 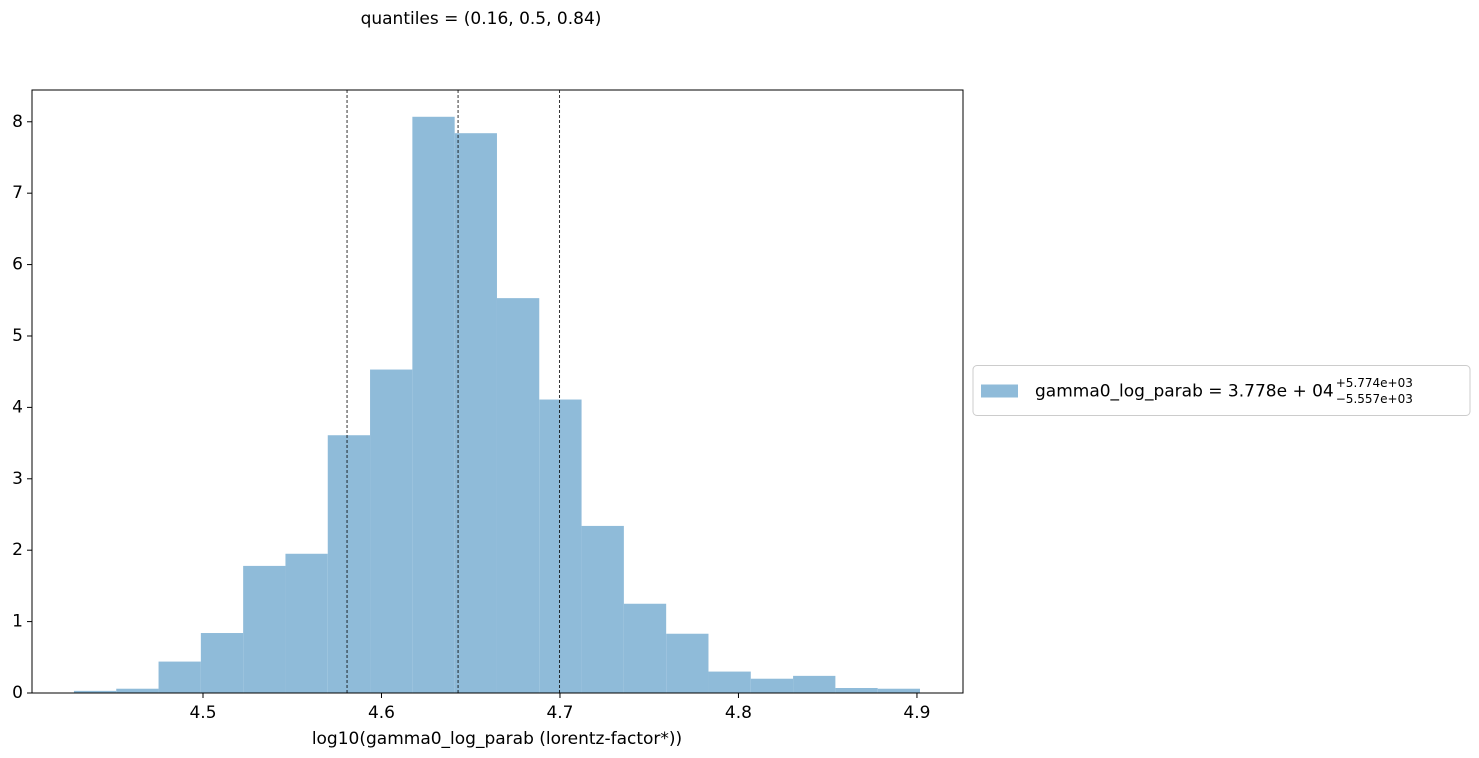 What do you see at coordinates (17, 265) in the screenshot?
I see `y-tick-label: 6` at bounding box center [17, 265].